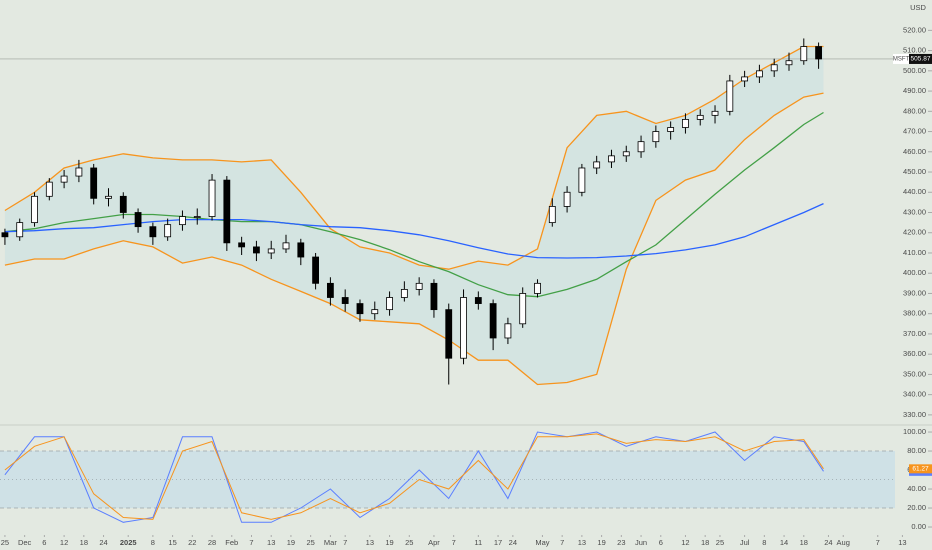 This screenshot has height=550, width=932. I want to click on x-tick-label: 22, so click(192, 542).